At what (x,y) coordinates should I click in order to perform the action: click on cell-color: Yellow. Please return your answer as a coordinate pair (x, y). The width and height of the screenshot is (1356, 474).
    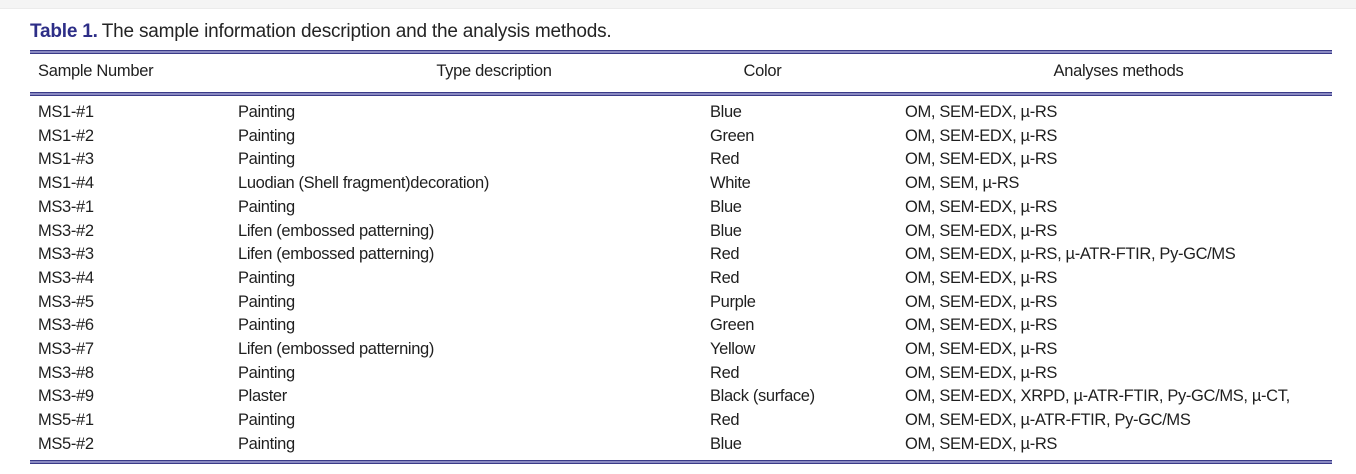
    Looking at the image, I should click on (732, 349).